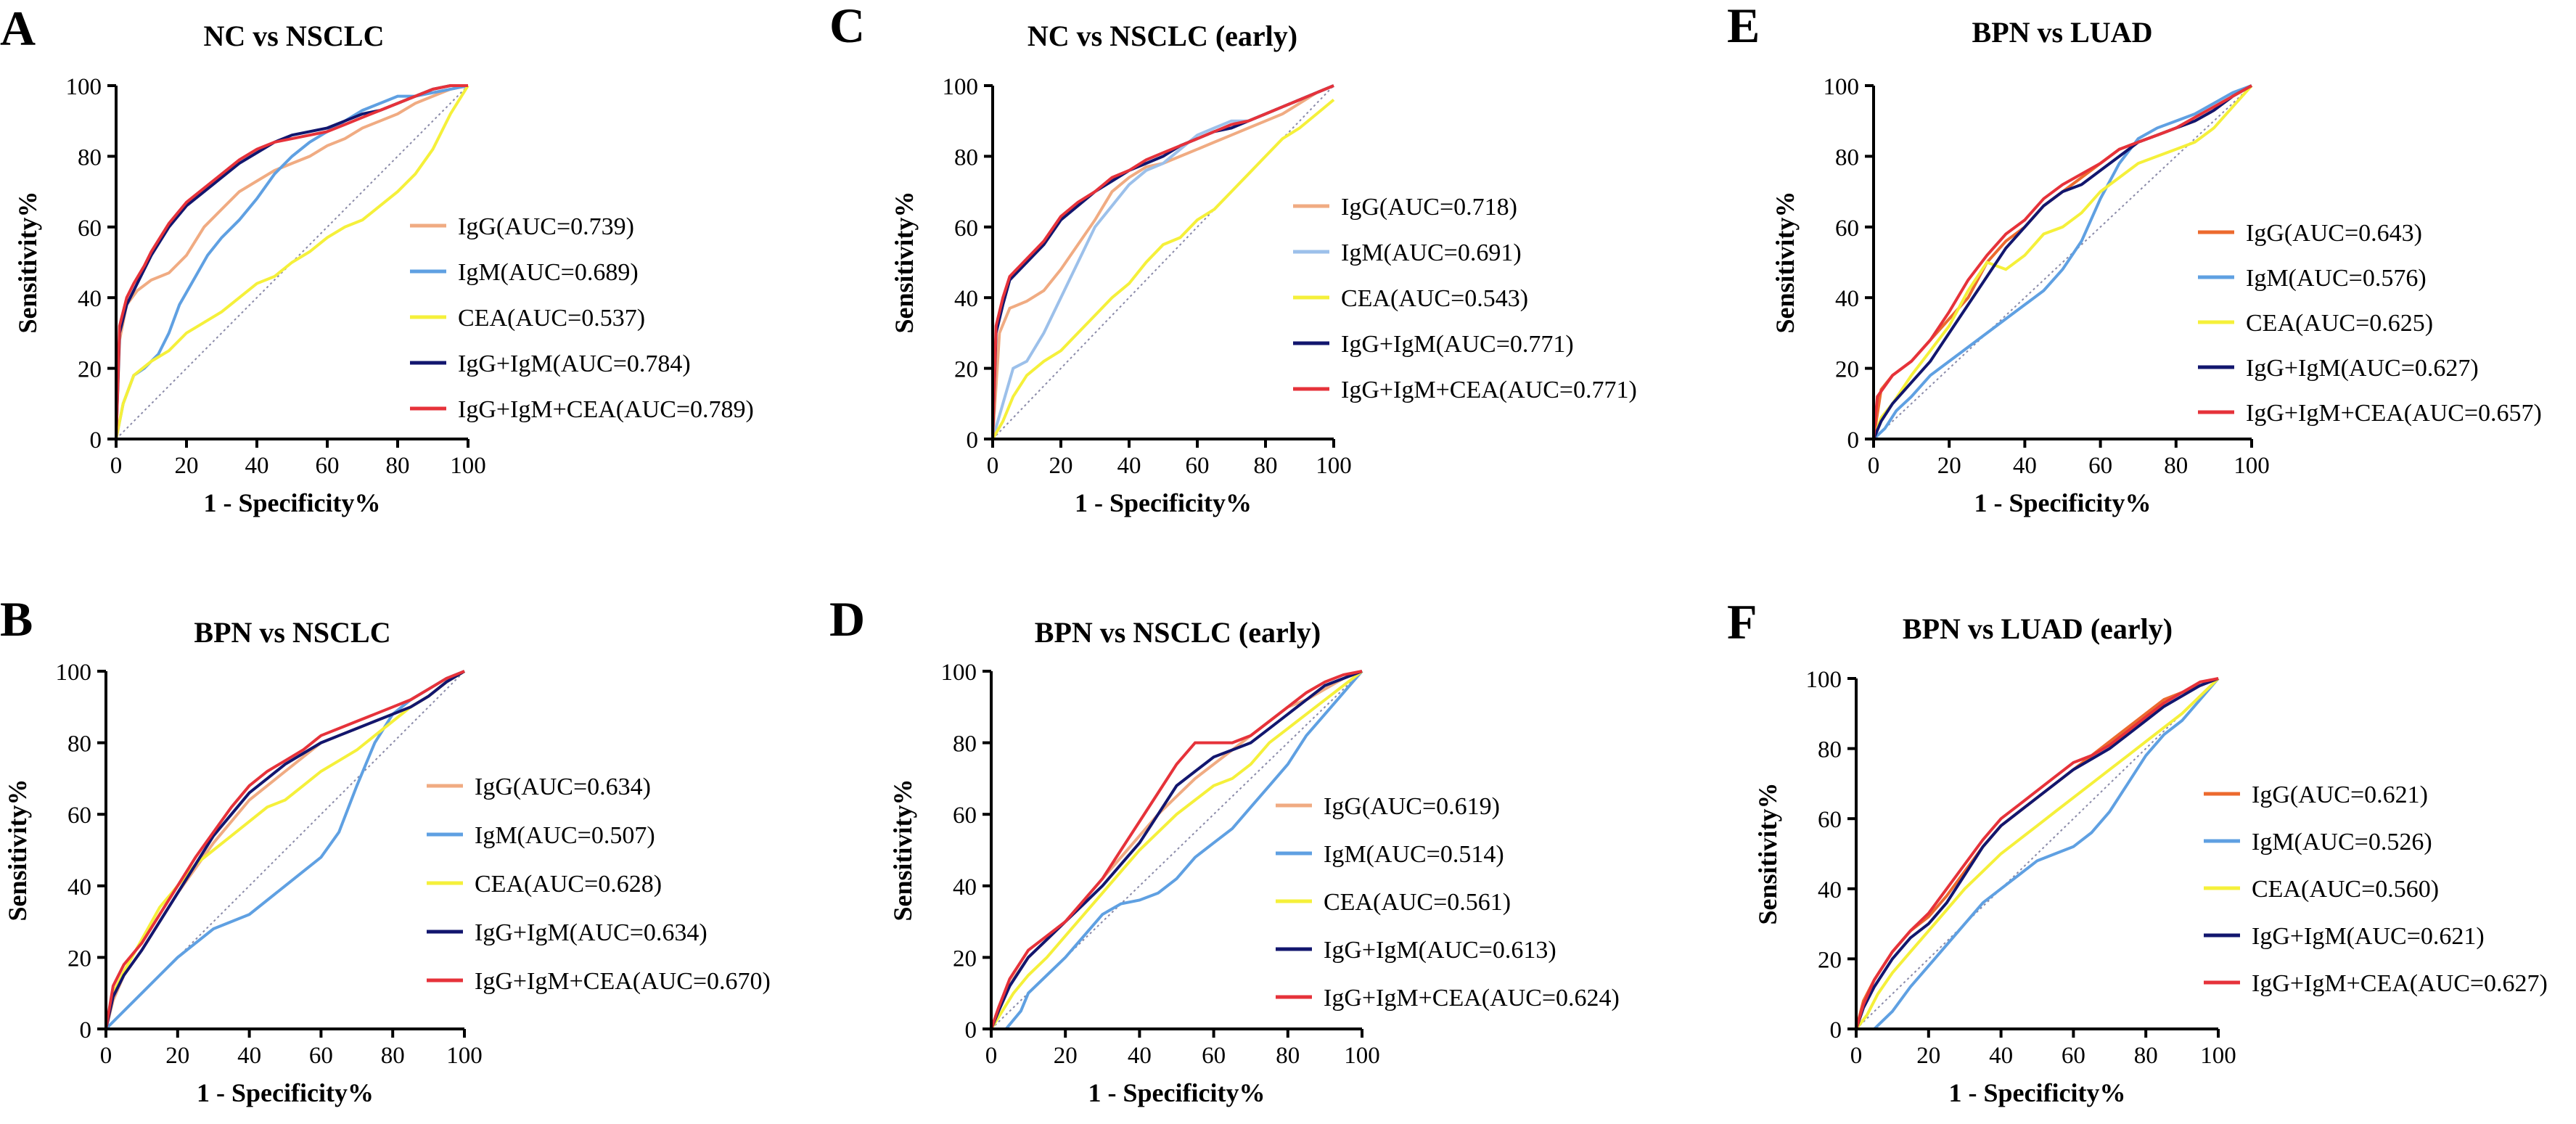  What do you see at coordinates (1431, 253) in the screenshot?
I see `legend-label: IgM(AUC=0.691)` at bounding box center [1431, 253].